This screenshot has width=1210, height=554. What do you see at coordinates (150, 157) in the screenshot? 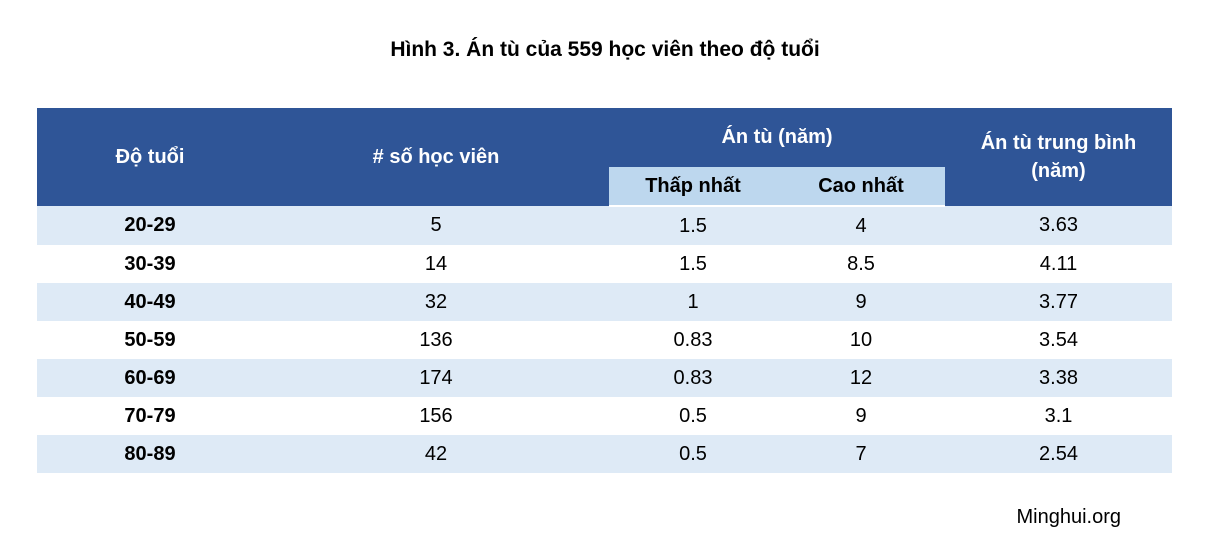
I see `header-age: Độ tuổi` at bounding box center [150, 157].